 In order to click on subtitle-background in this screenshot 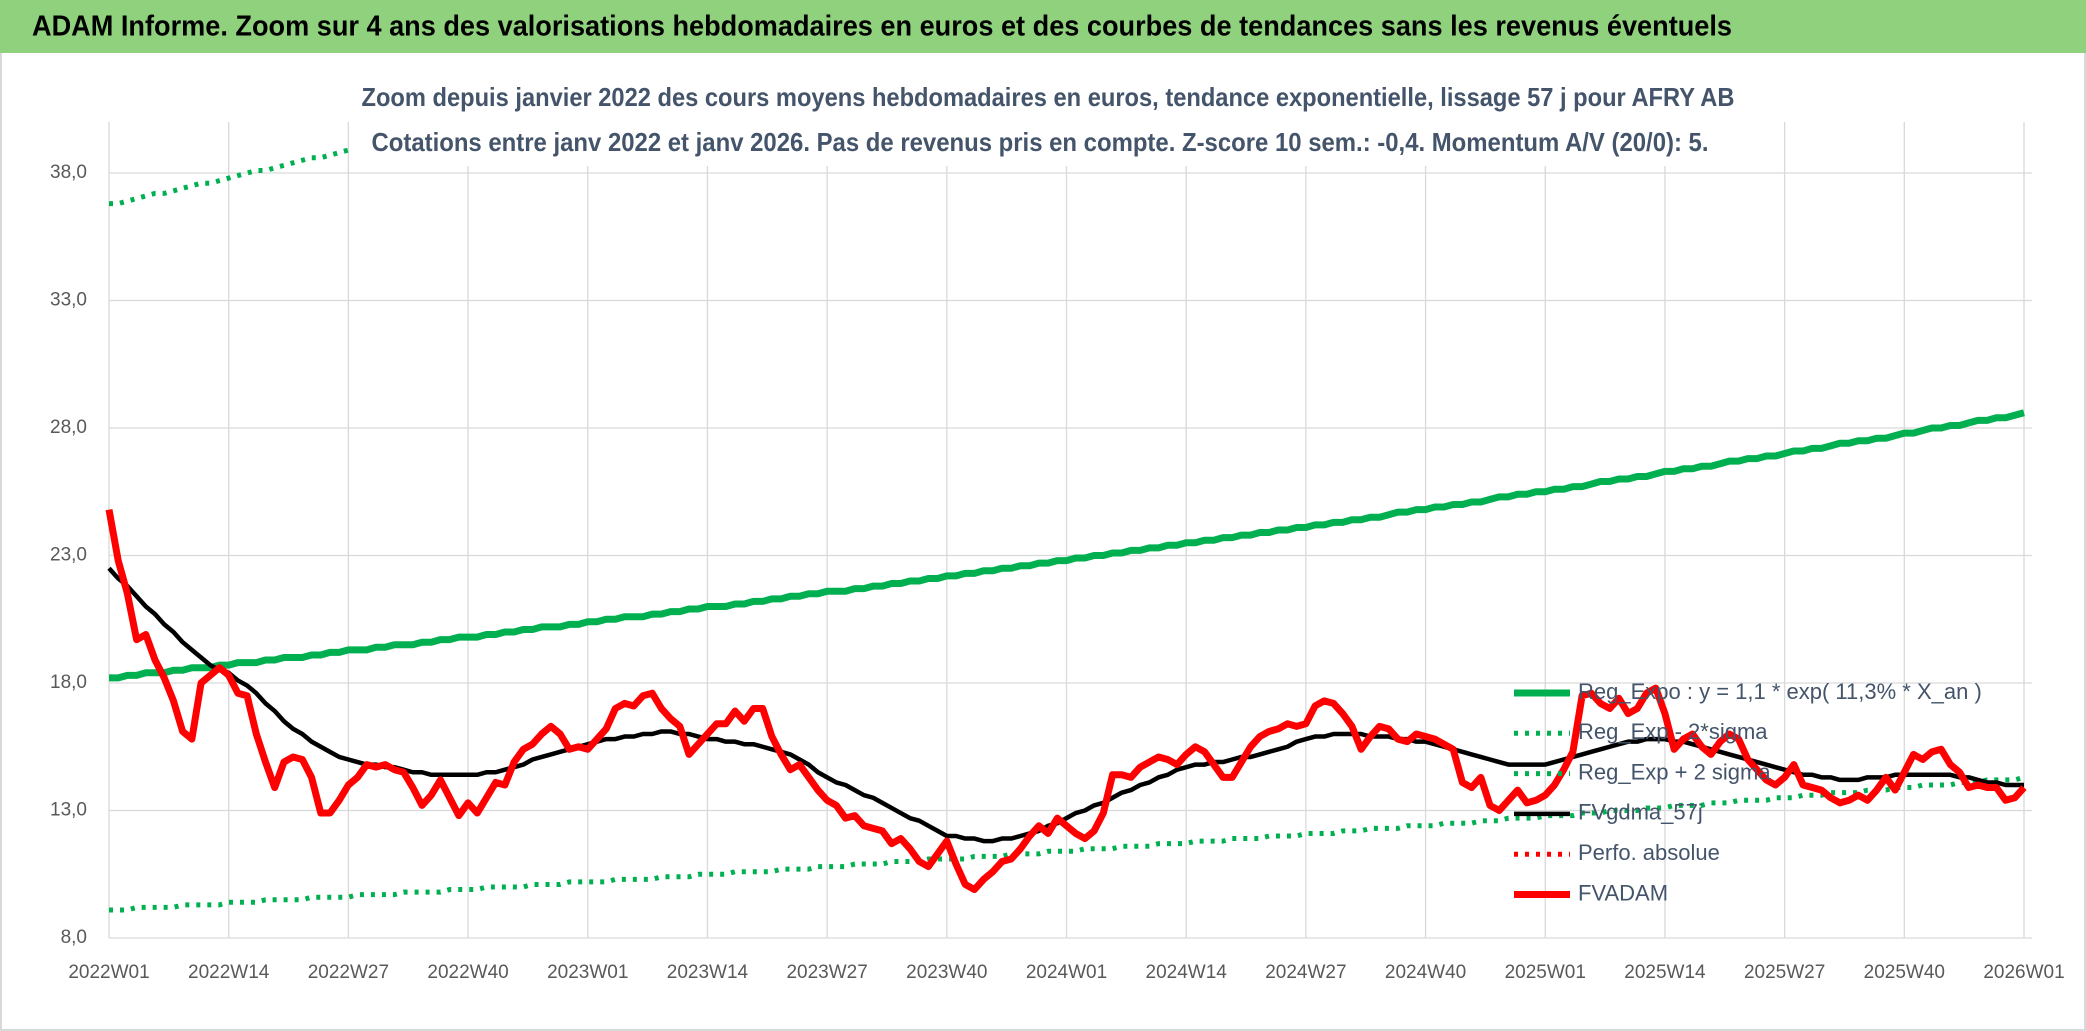, I will do `click(1047, 120)`.